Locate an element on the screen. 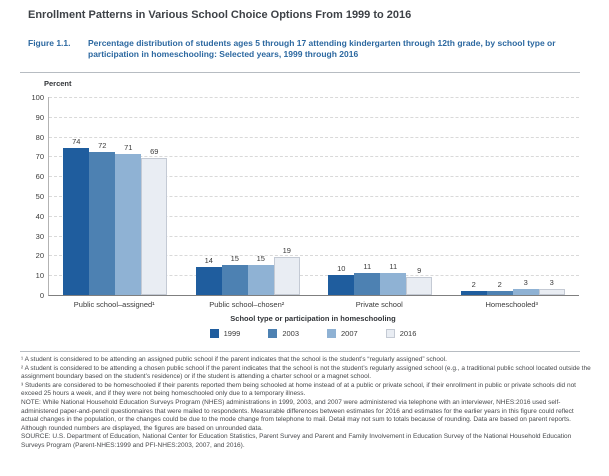 Image resolution: width=609 pixels, height=476 pixels. legend-label: 2007 is located at coordinates (349, 333).